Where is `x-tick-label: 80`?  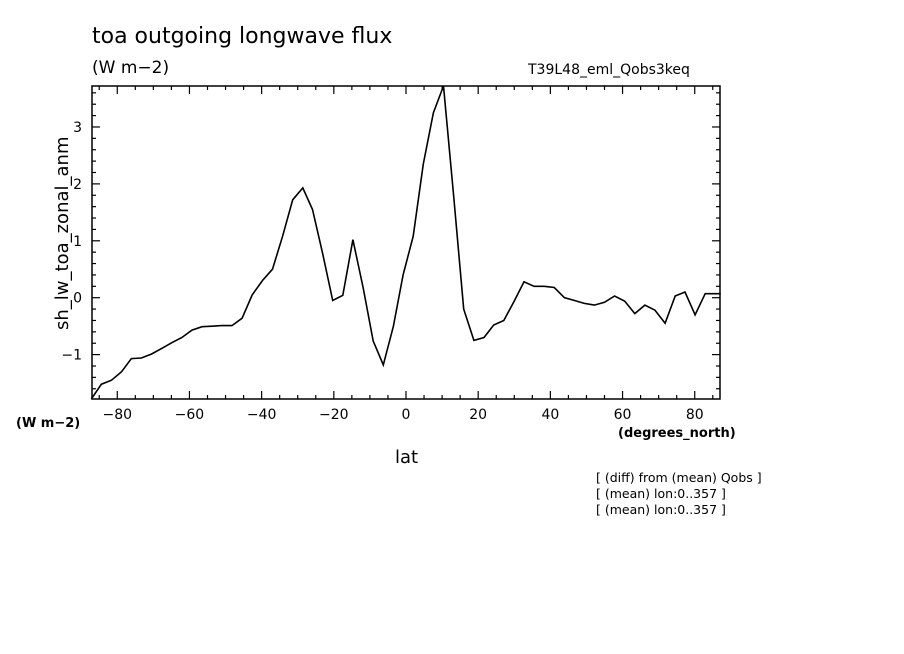 x-tick-label: 80 is located at coordinates (695, 415).